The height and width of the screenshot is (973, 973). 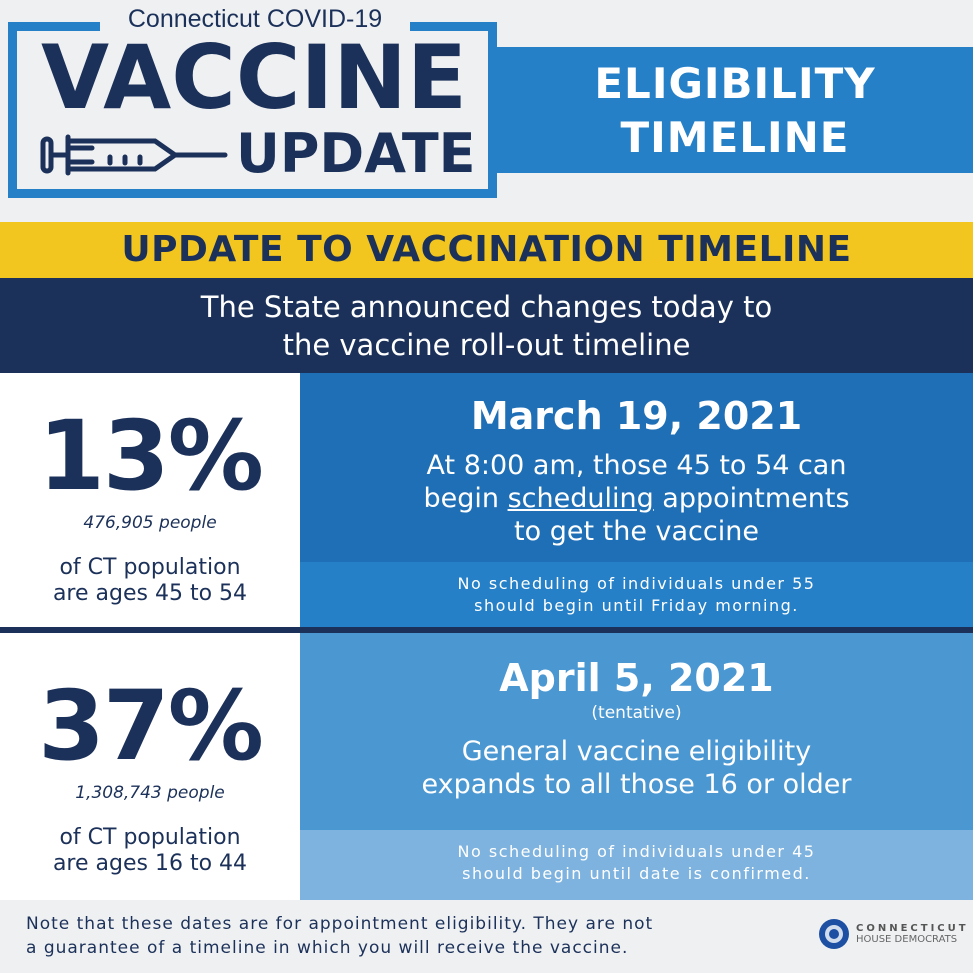 I want to click on stat-percent: 37%, so click(x=151, y=726).